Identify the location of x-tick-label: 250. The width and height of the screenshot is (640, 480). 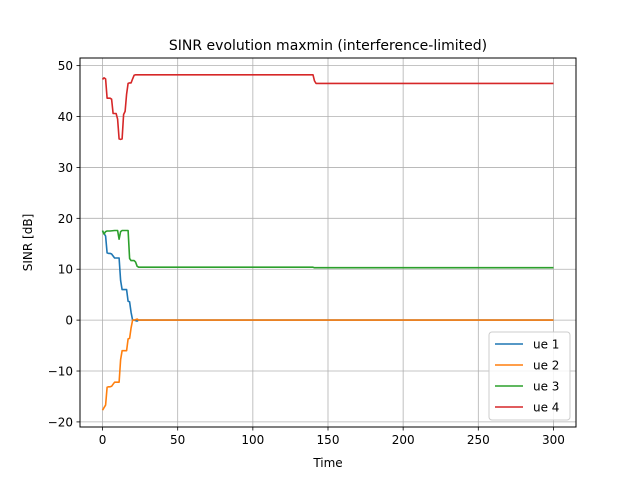
(478, 440).